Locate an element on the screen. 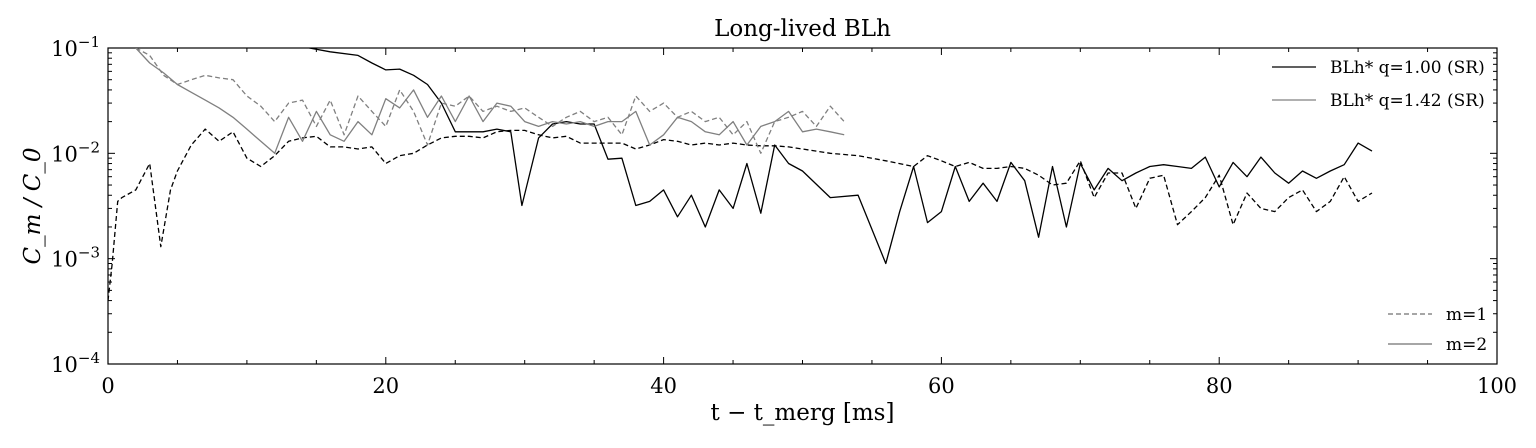  x-axis-label-text: t − t_merg [ms] is located at coordinates (803, 413).